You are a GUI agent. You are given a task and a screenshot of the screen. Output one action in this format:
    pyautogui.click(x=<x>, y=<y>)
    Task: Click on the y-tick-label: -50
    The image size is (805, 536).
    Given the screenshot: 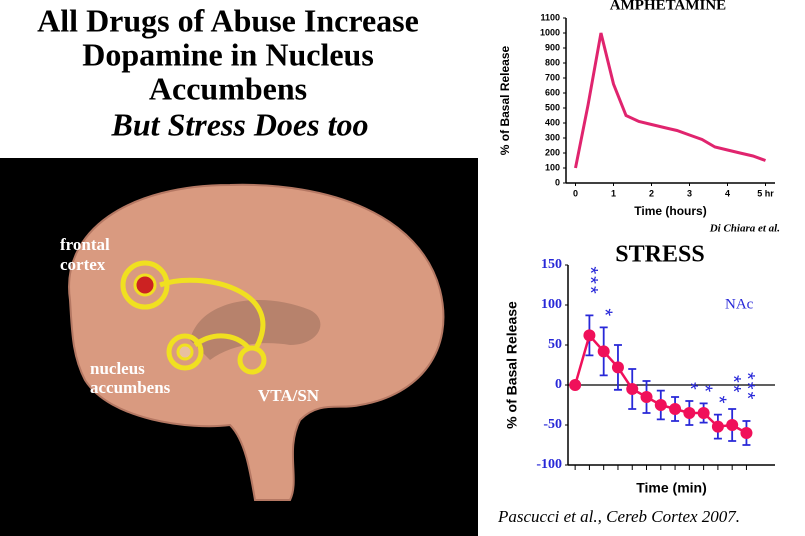 What is the action you would take?
    pyautogui.click(x=552, y=424)
    